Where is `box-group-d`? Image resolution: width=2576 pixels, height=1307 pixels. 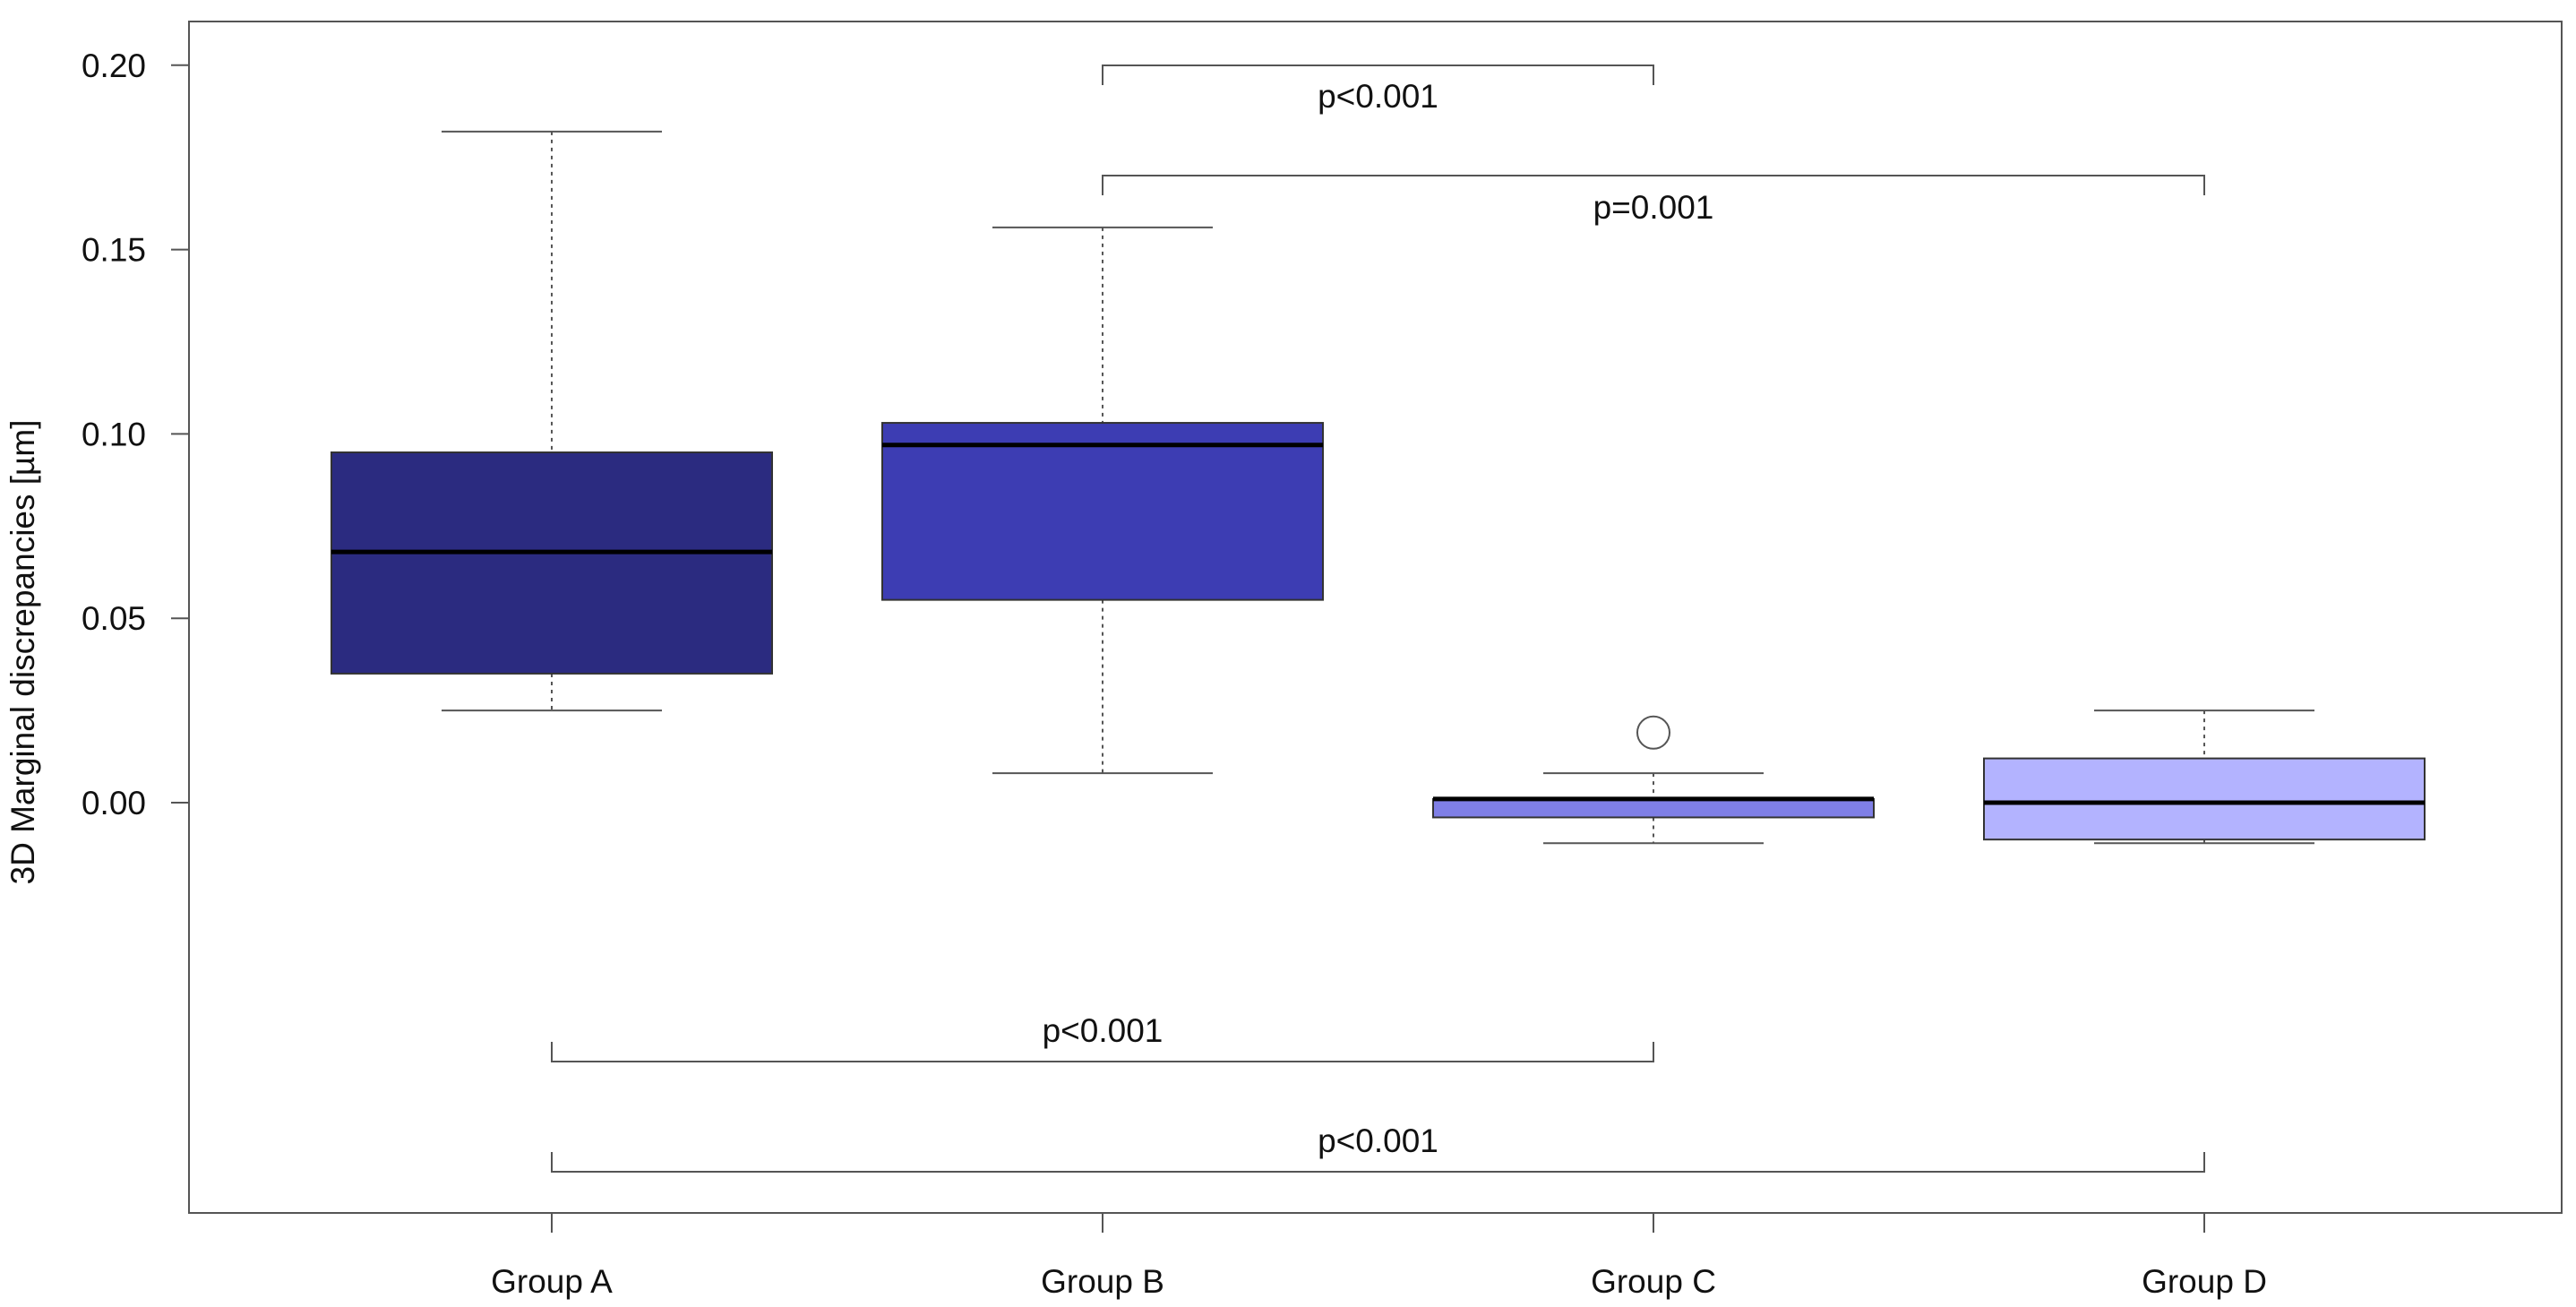 box-group-d is located at coordinates (2204, 777).